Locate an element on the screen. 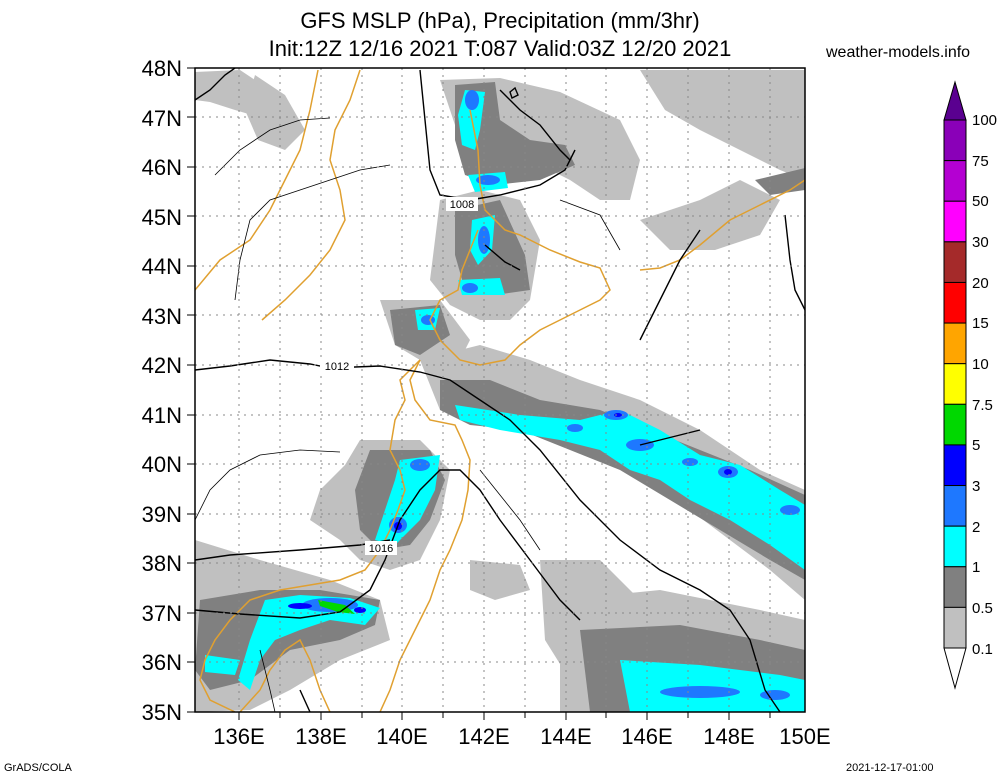 Image resolution: width=1000 pixels, height=779 pixels. colorbar-label: 15 is located at coordinates (980, 323).